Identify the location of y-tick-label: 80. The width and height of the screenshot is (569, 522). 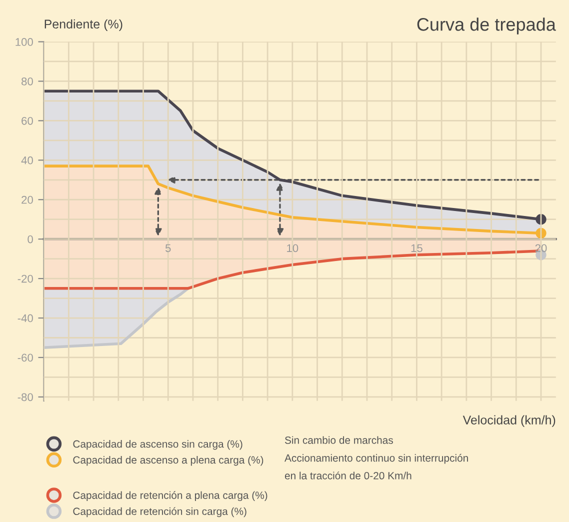
(27, 81).